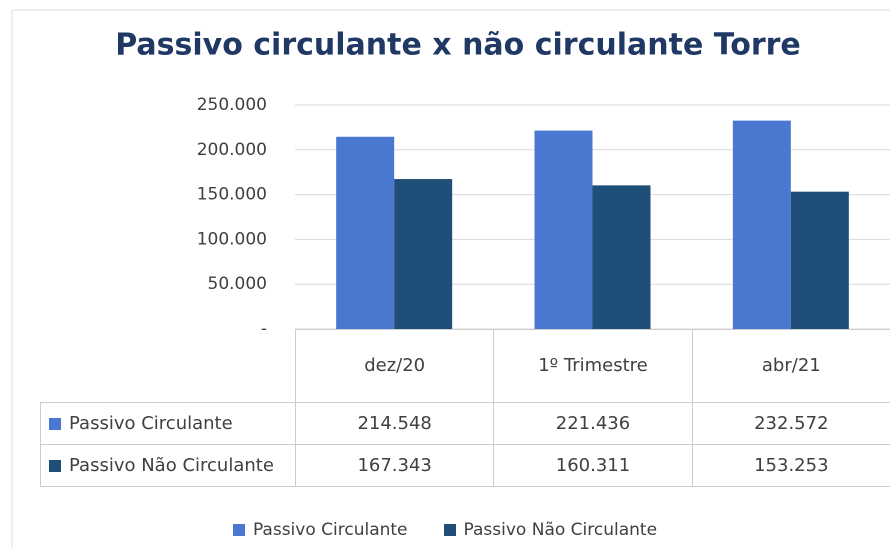 This screenshot has height=548, width=890. I want to click on y-tick-label: 50.000, so click(237, 284).